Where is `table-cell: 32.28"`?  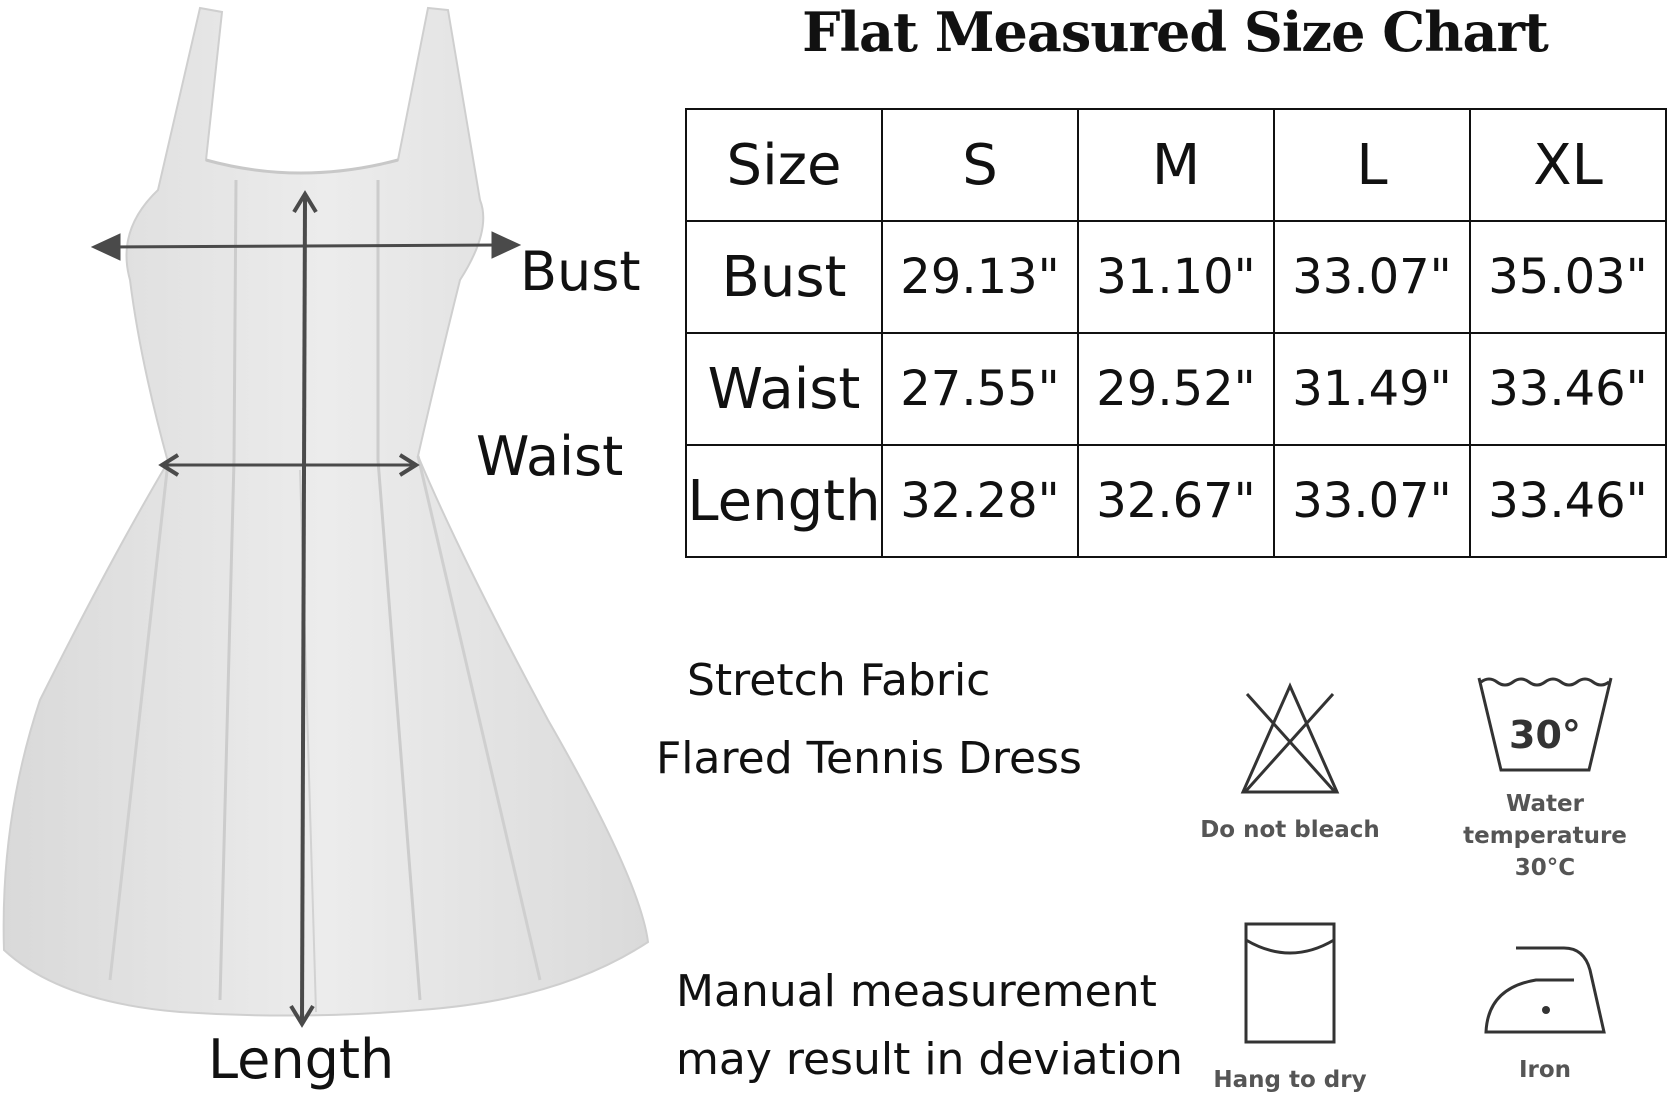
table-cell: 32.28" is located at coordinates (980, 501).